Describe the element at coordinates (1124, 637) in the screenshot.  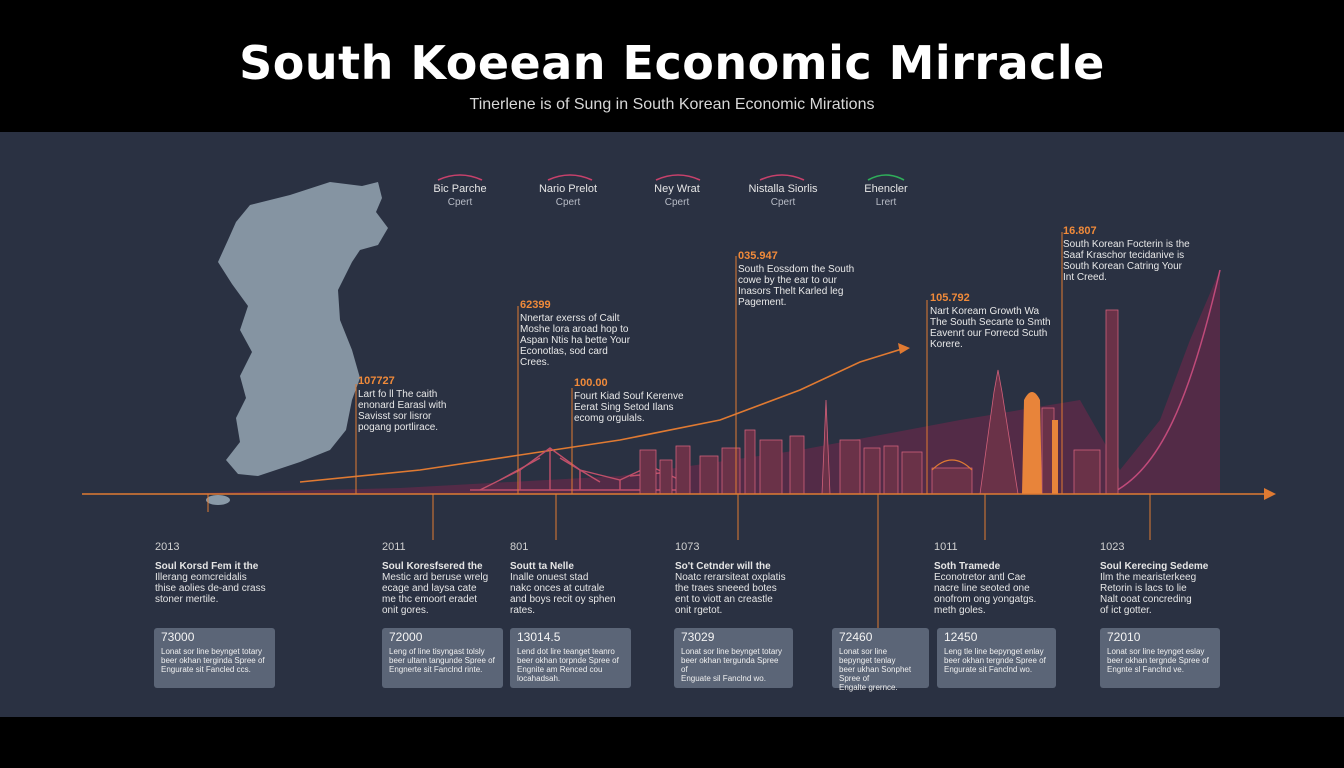
I see `card-value: 72010` at that location.